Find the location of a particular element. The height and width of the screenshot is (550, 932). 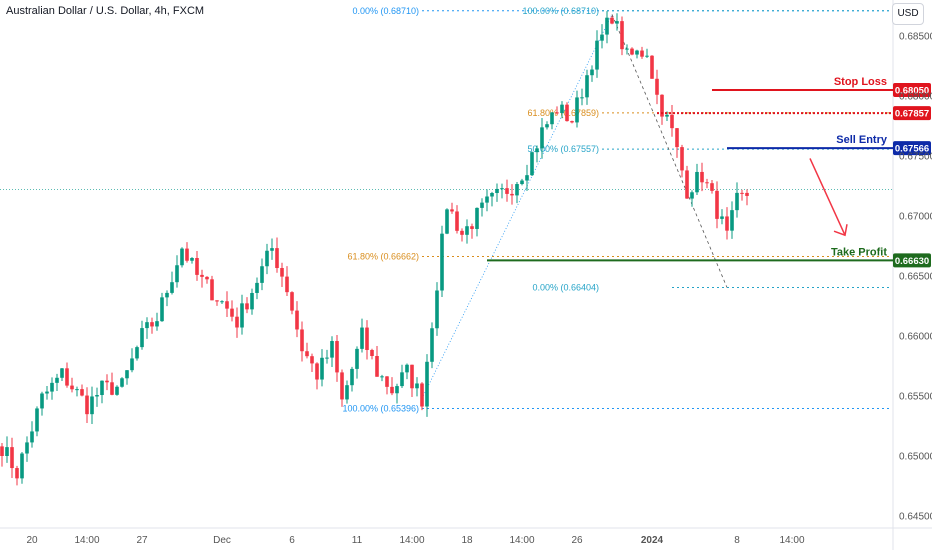

fib-trend-line is located at coordinates (517, 206).